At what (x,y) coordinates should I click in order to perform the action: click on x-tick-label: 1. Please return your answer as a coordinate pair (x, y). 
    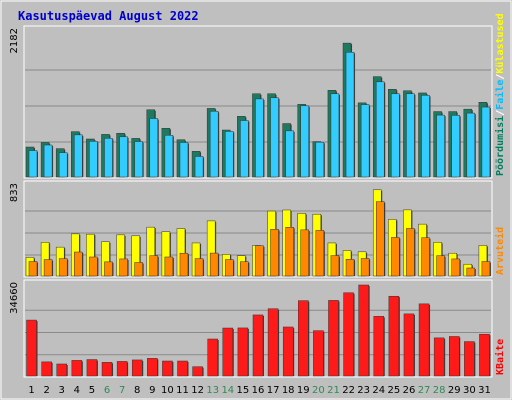
    Looking at the image, I should click on (31, 390).